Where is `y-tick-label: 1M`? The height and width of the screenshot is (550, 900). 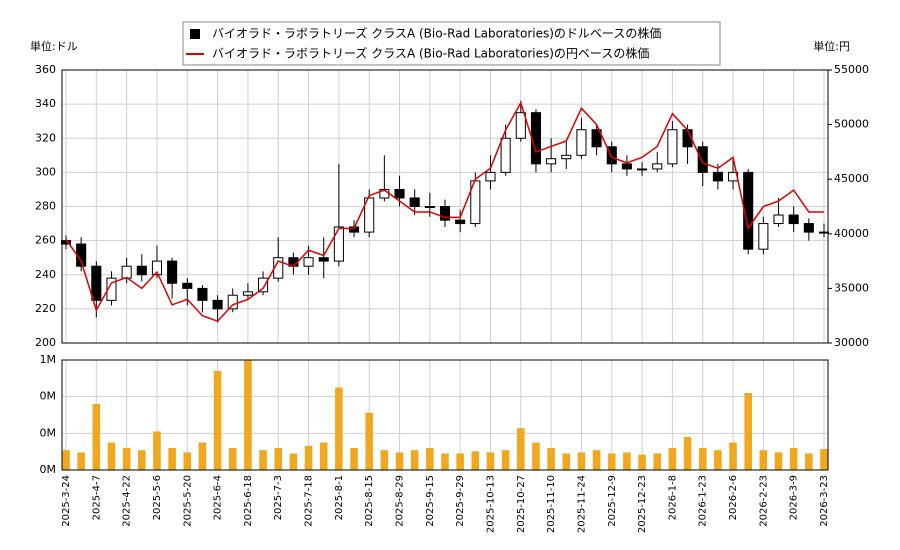 y-tick-label: 1M is located at coordinates (48, 359).